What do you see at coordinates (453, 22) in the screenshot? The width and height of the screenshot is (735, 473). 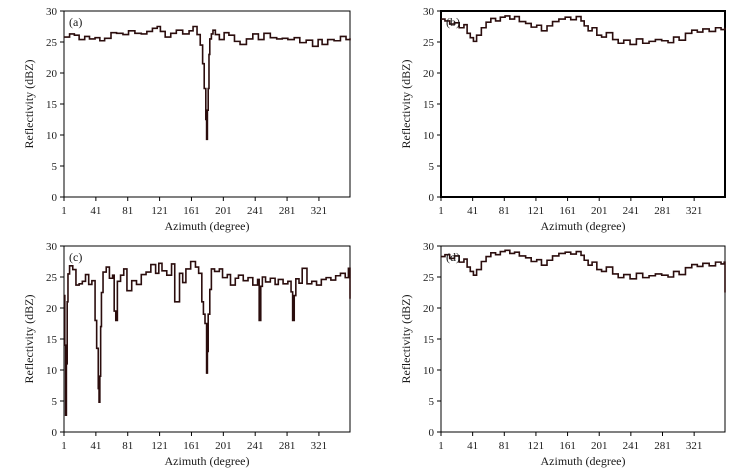 I see `panel-label: (b)` at bounding box center [453, 22].